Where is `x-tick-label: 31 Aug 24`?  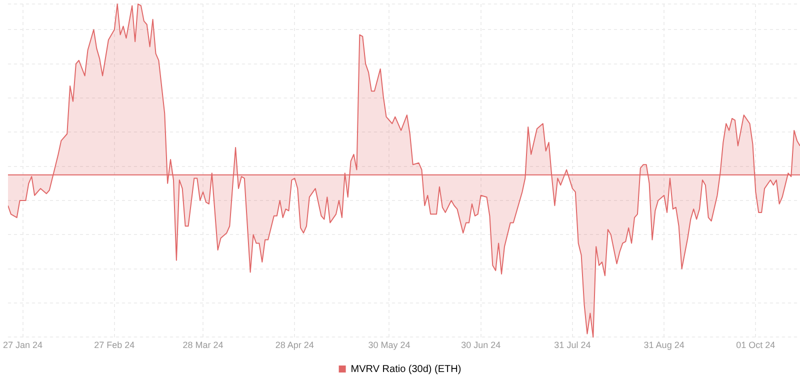 x-tick-label: 31 Aug 24 is located at coordinates (664, 345).